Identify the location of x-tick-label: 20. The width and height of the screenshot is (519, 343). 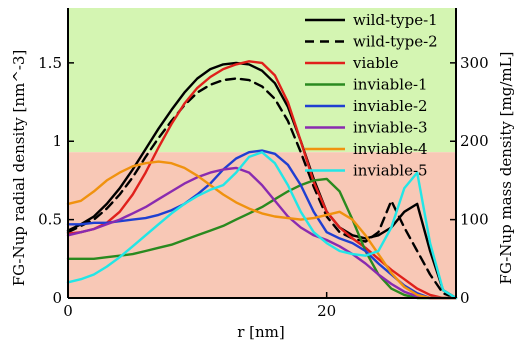
(326, 311).